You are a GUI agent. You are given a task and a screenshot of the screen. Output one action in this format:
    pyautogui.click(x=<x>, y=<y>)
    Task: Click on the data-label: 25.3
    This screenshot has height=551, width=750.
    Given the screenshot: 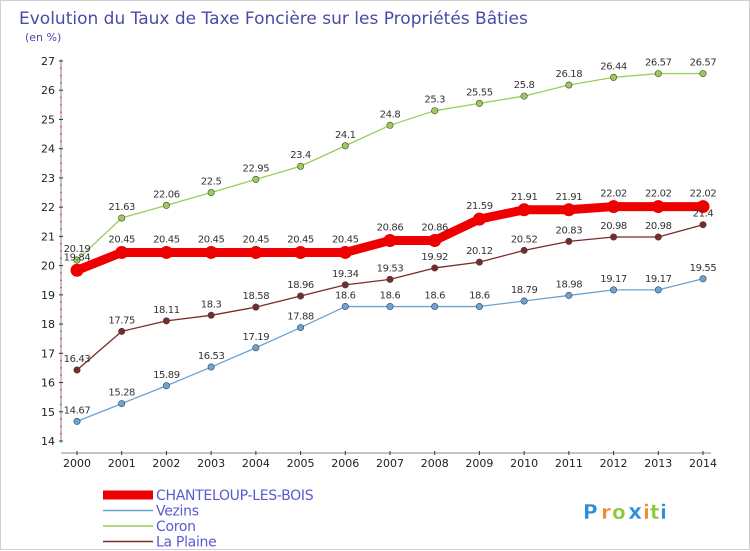 What is the action you would take?
    pyautogui.click(x=434, y=100)
    